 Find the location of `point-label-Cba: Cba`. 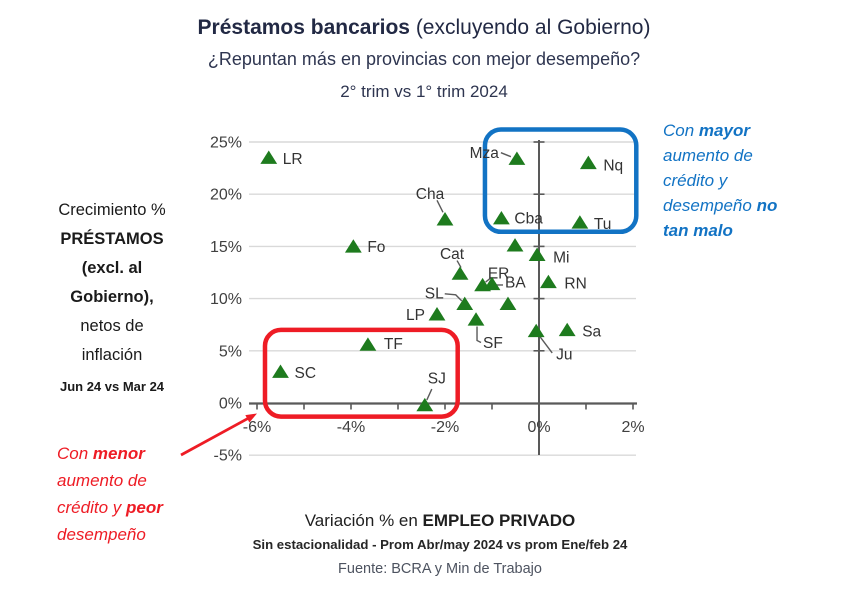

point-label-Cba: Cba is located at coordinates (528, 219).